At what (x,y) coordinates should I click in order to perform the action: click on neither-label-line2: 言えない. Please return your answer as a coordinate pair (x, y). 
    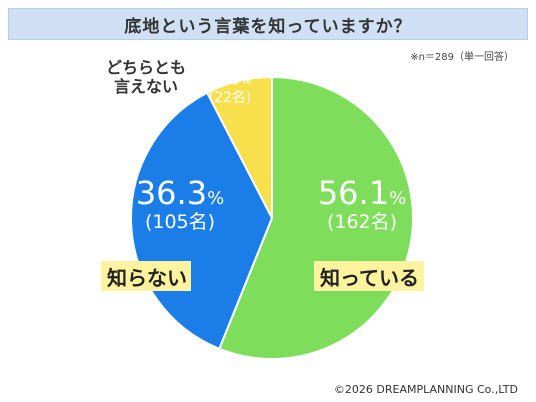
    Looking at the image, I should click on (146, 86).